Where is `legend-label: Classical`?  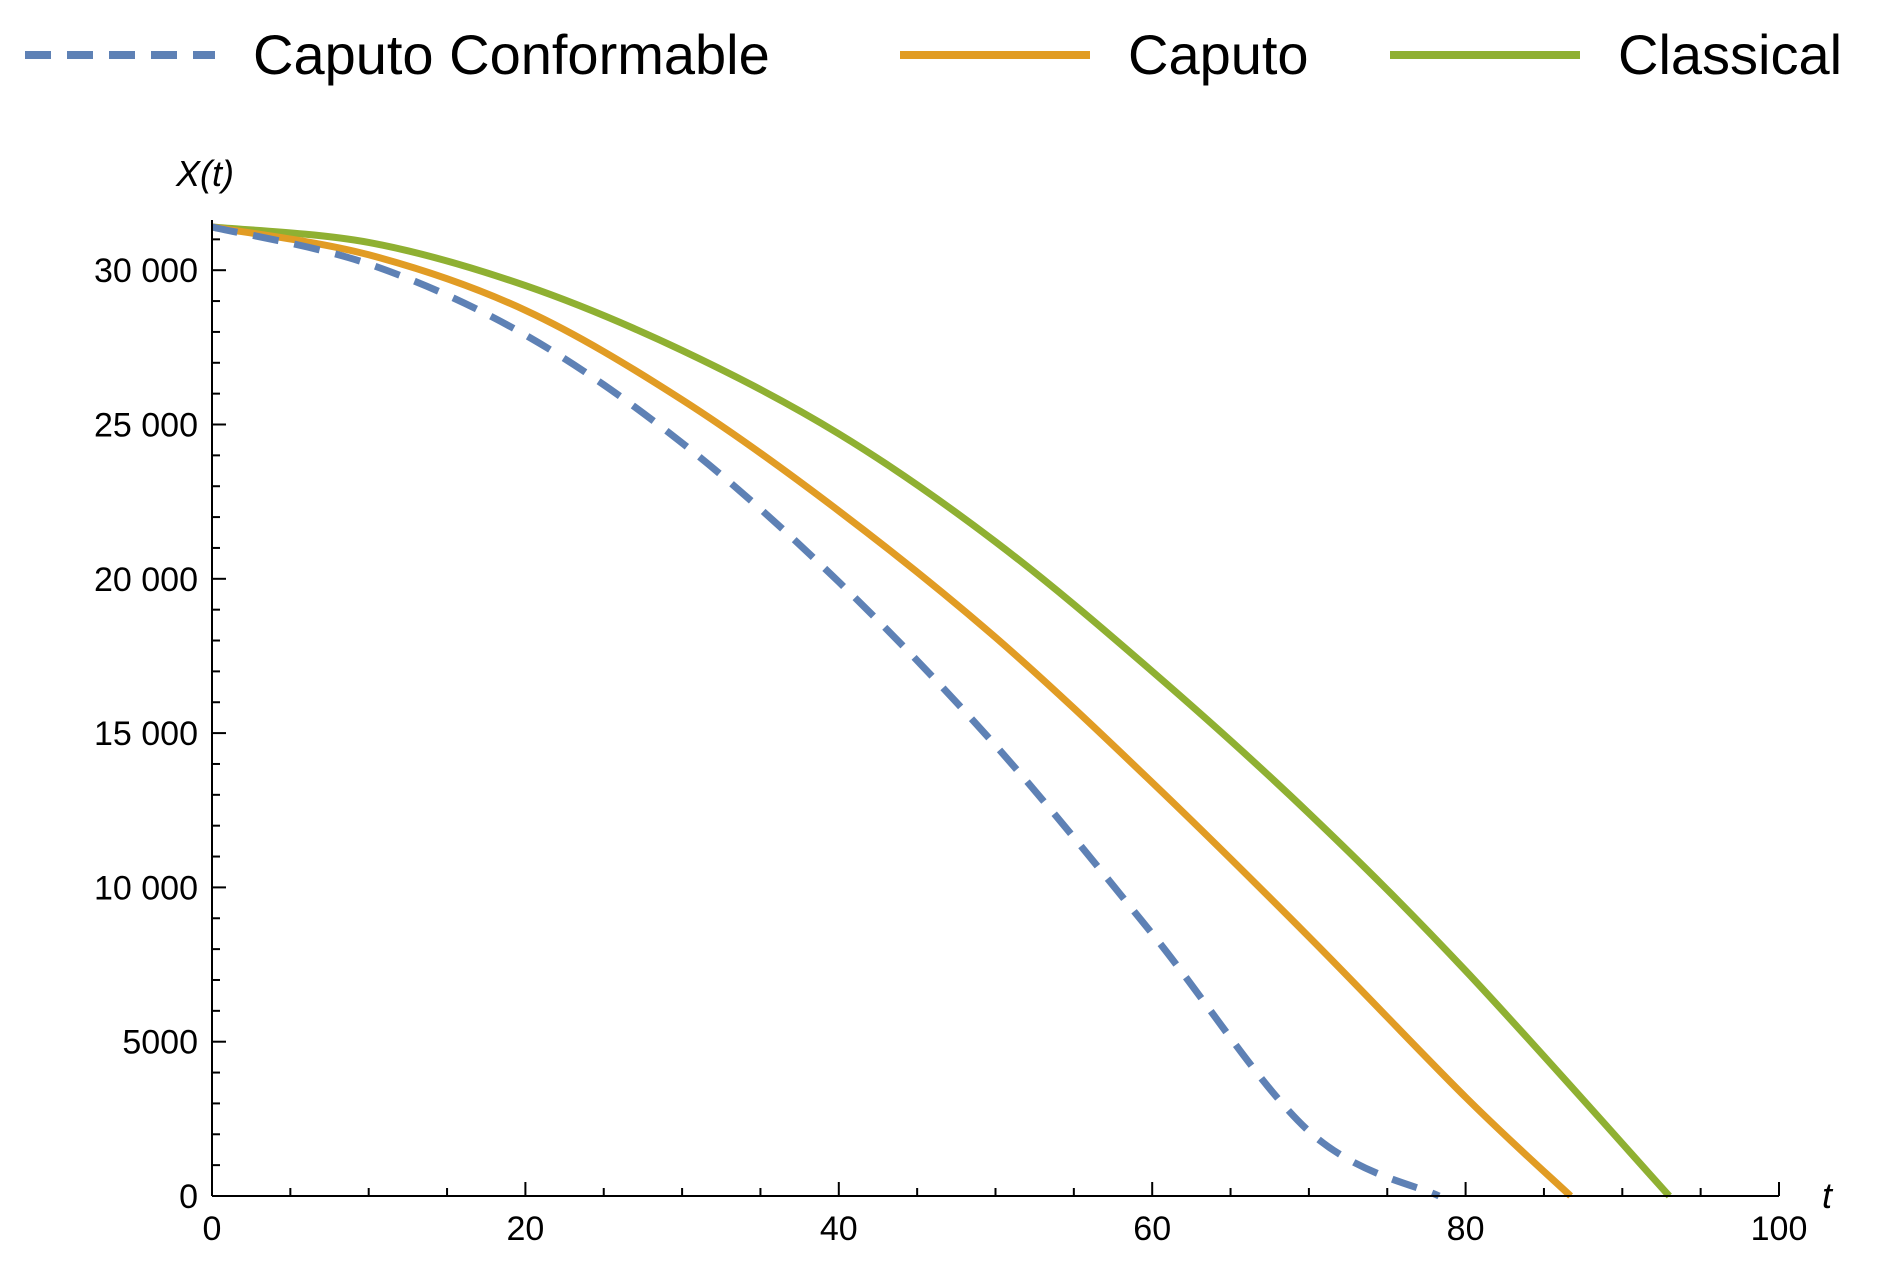 legend-label: Classical is located at coordinates (1730, 54).